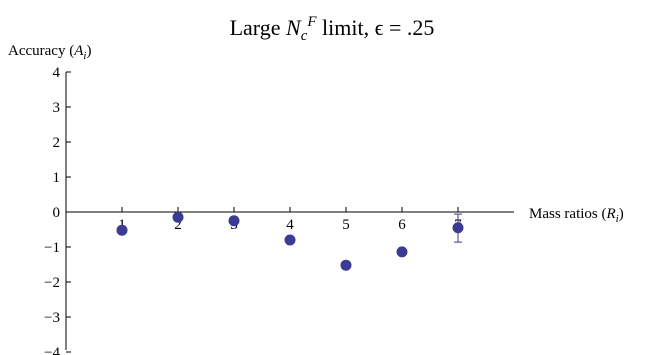 The image size is (665, 355). Describe the element at coordinates (304, 36) in the screenshot. I see `title-subscript: c` at that location.